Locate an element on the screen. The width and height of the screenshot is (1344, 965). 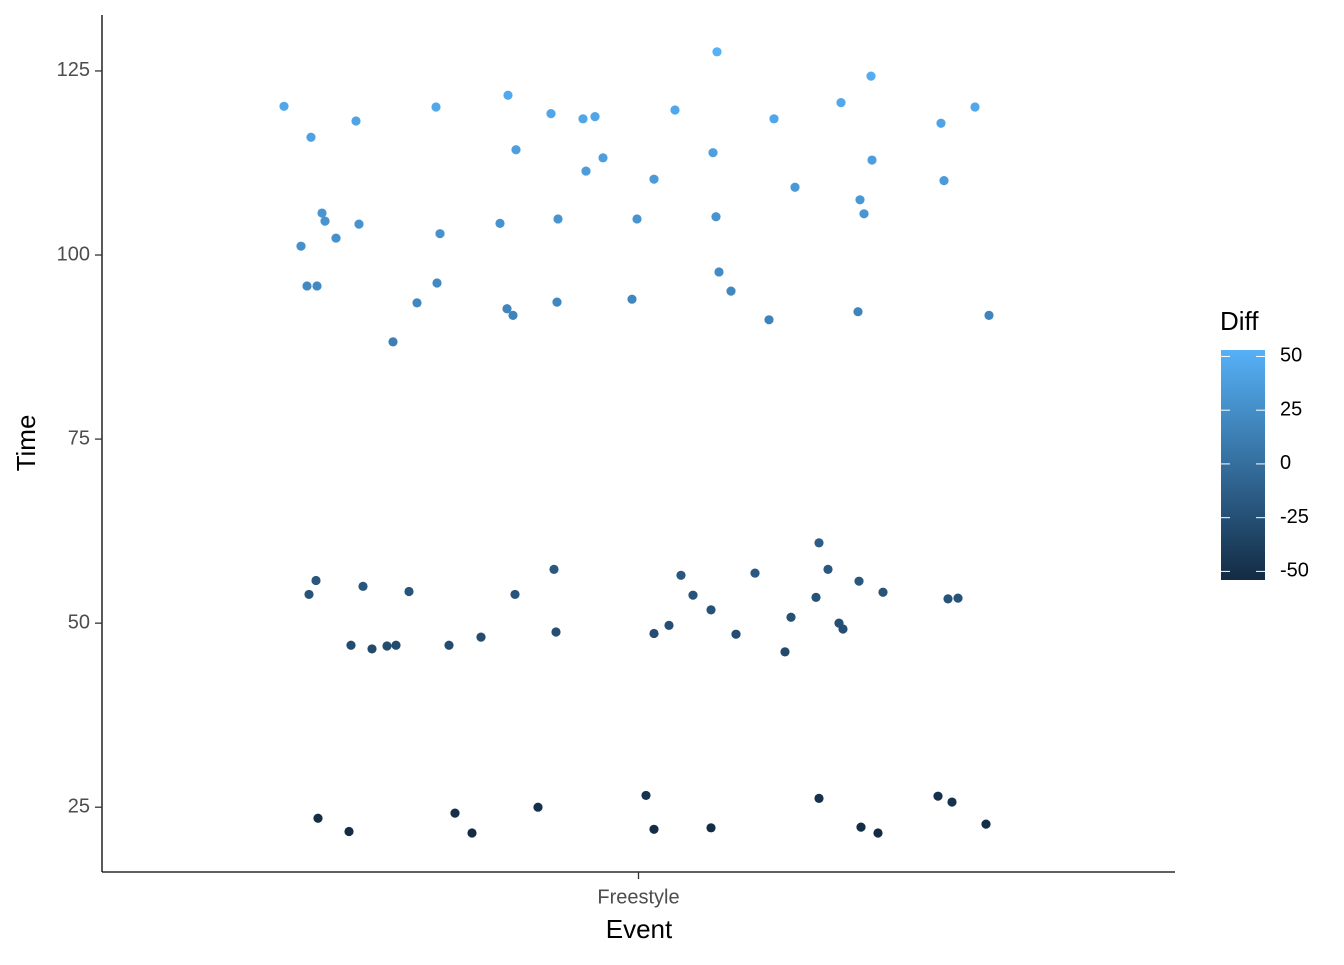
y-tick-label: 75 is located at coordinates (79, 438).